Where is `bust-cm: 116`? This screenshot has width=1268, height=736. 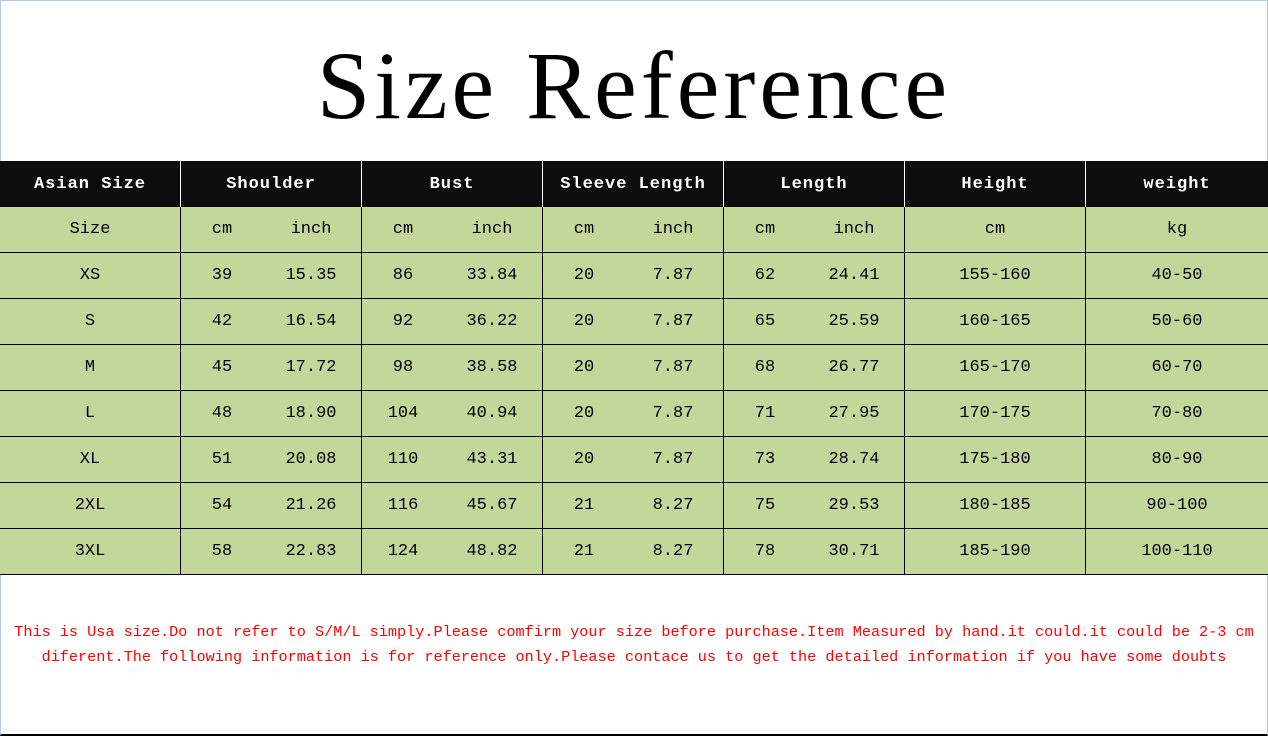
bust-cm: 116 is located at coordinates (403, 505).